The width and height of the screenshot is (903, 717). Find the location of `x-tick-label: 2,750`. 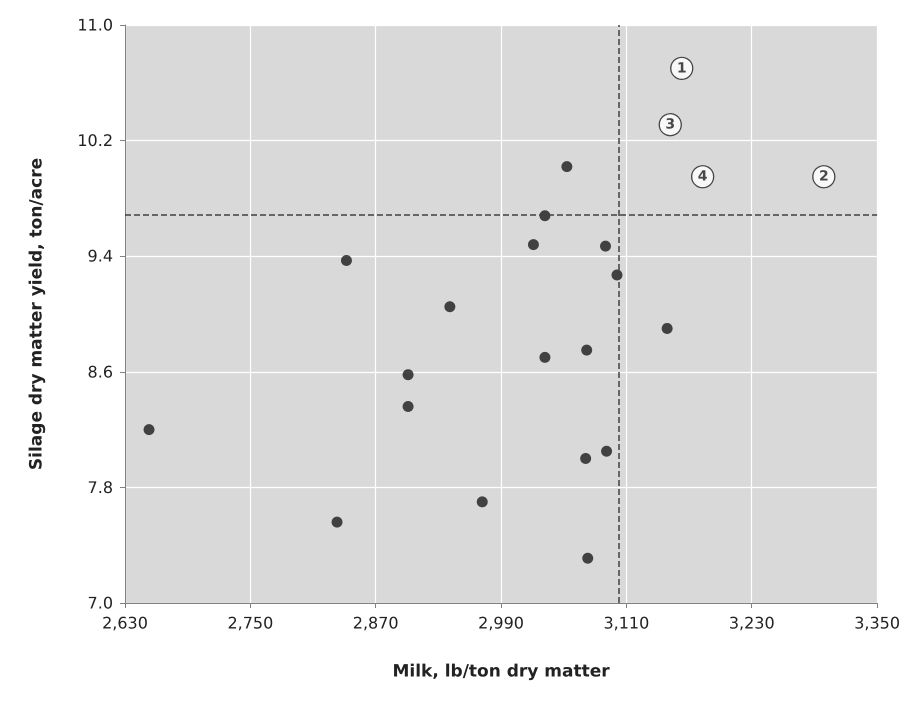

x-tick-label: 2,750 is located at coordinates (250, 623).